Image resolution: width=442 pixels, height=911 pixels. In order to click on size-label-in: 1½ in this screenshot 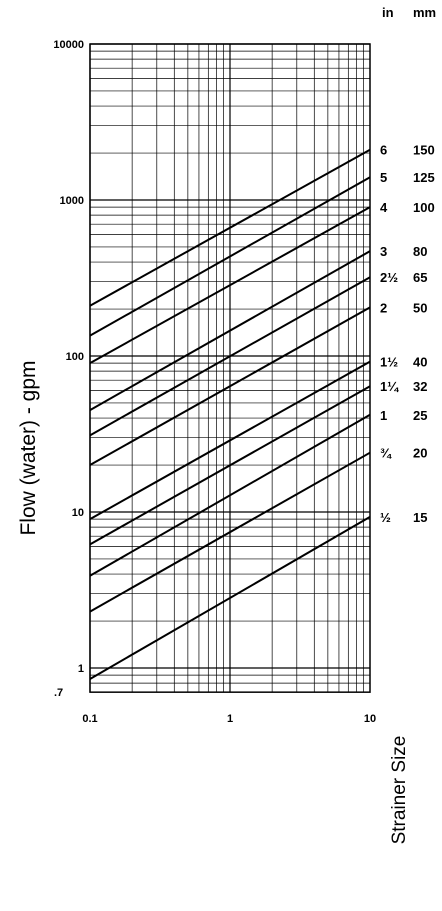, I will do `click(389, 362)`.